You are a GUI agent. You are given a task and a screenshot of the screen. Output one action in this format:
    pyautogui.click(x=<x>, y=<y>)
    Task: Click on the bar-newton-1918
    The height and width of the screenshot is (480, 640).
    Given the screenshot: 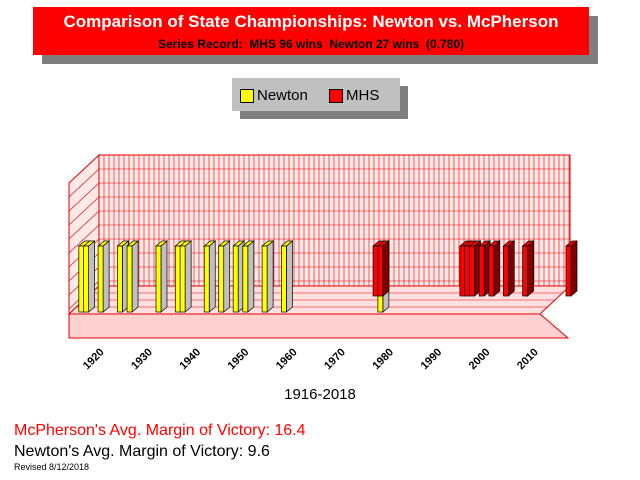 What is the action you would take?
    pyautogui.click(x=89, y=276)
    